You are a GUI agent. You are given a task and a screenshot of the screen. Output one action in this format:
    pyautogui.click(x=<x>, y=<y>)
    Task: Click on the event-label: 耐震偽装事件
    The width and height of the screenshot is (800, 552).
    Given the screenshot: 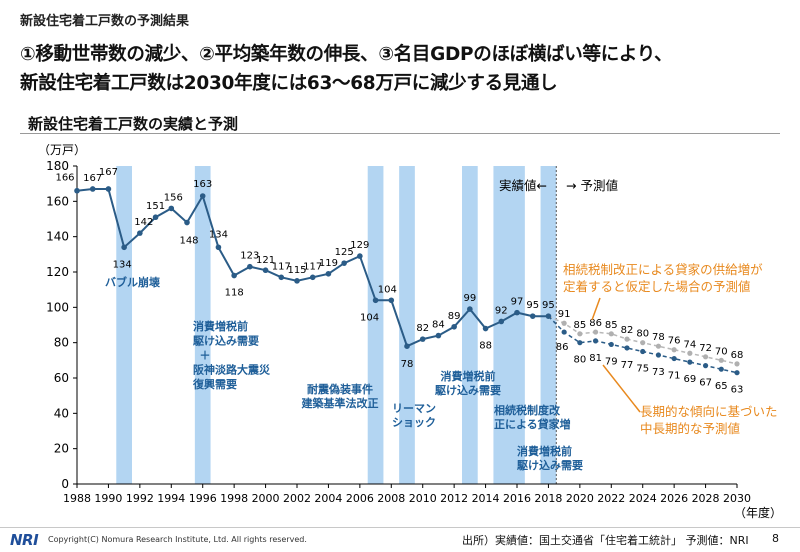 What is the action you would take?
    pyautogui.click(x=340, y=389)
    